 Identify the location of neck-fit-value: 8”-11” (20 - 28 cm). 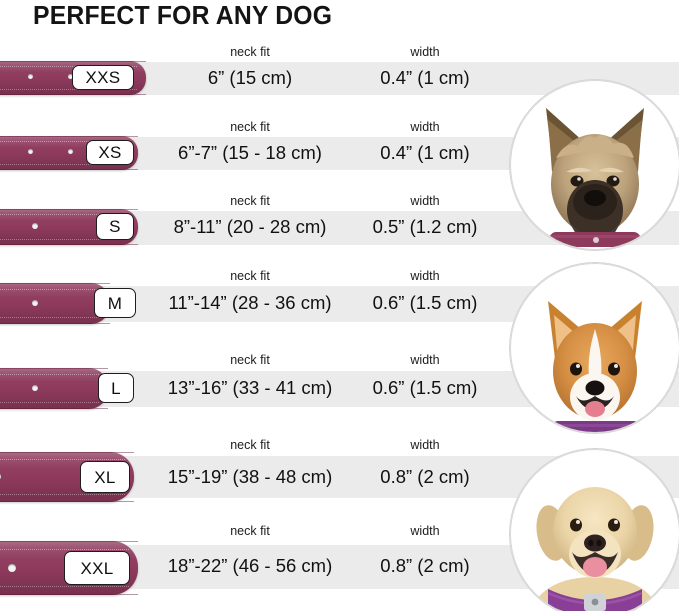
(250, 226).